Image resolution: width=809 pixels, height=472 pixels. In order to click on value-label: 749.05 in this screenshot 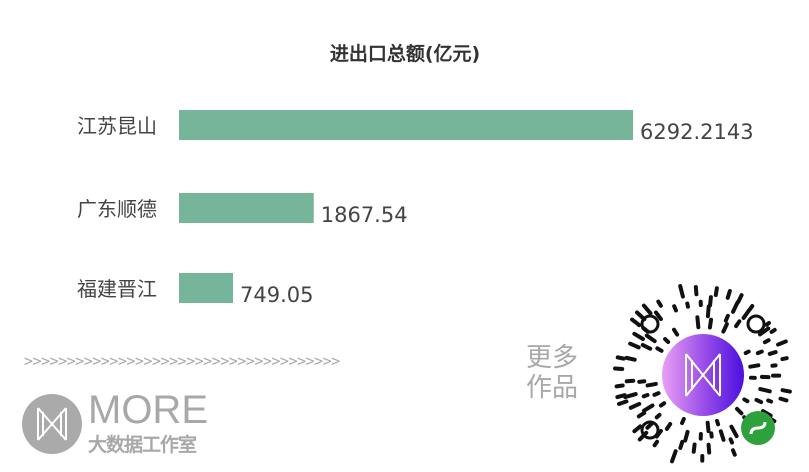, I will do `click(276, 295)`.